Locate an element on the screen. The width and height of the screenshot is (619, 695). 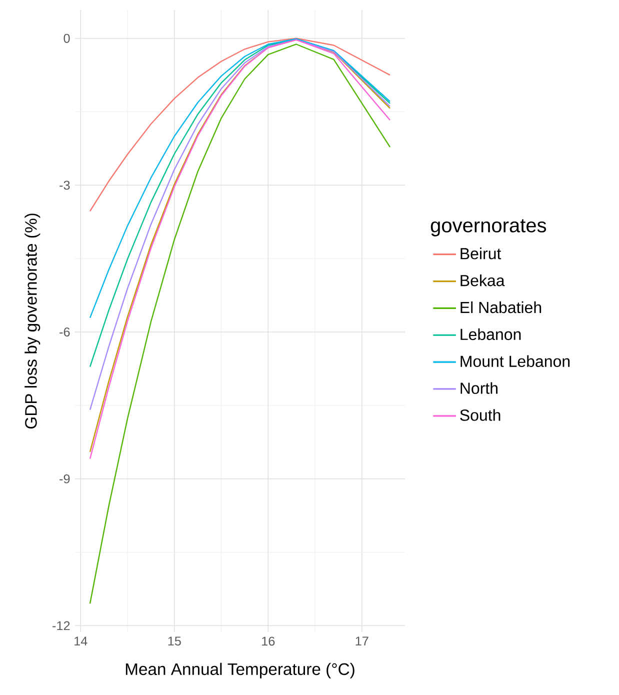
x-tick-label: 14 is located at coordinates (81, 641).